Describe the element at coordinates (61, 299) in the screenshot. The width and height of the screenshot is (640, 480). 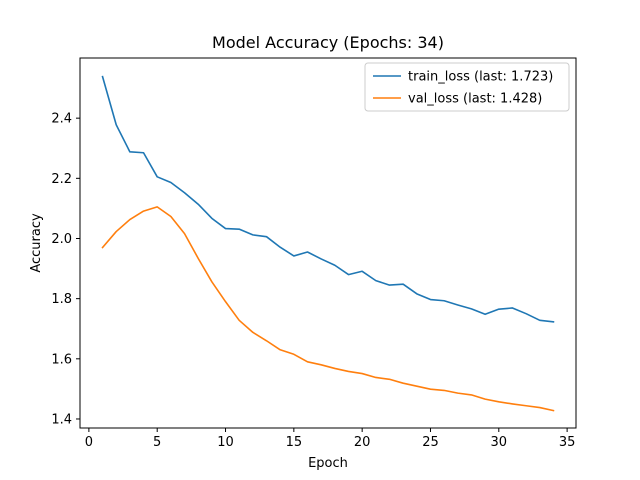
I see `y-tick-label: 1.8` at that location.